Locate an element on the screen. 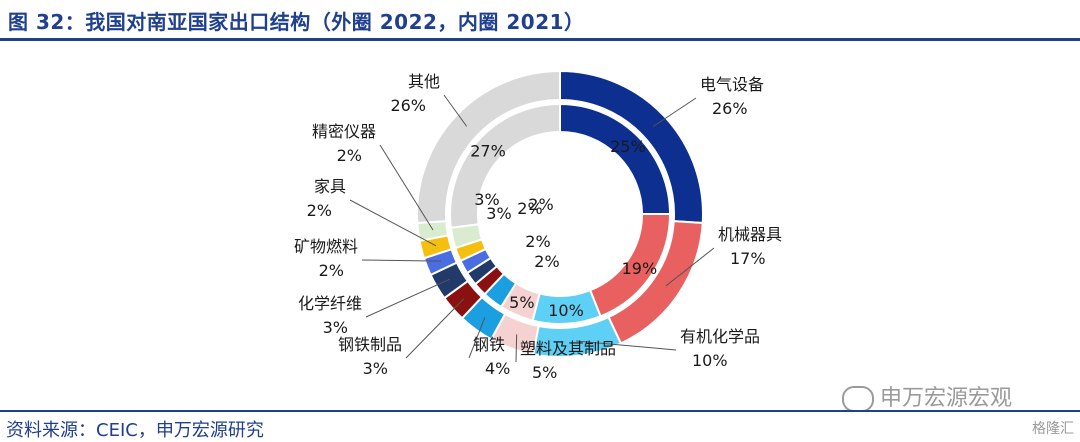 This screenshot has width=1080, height=442. inner-label-9: 3% is located at coordinates (486, 199).